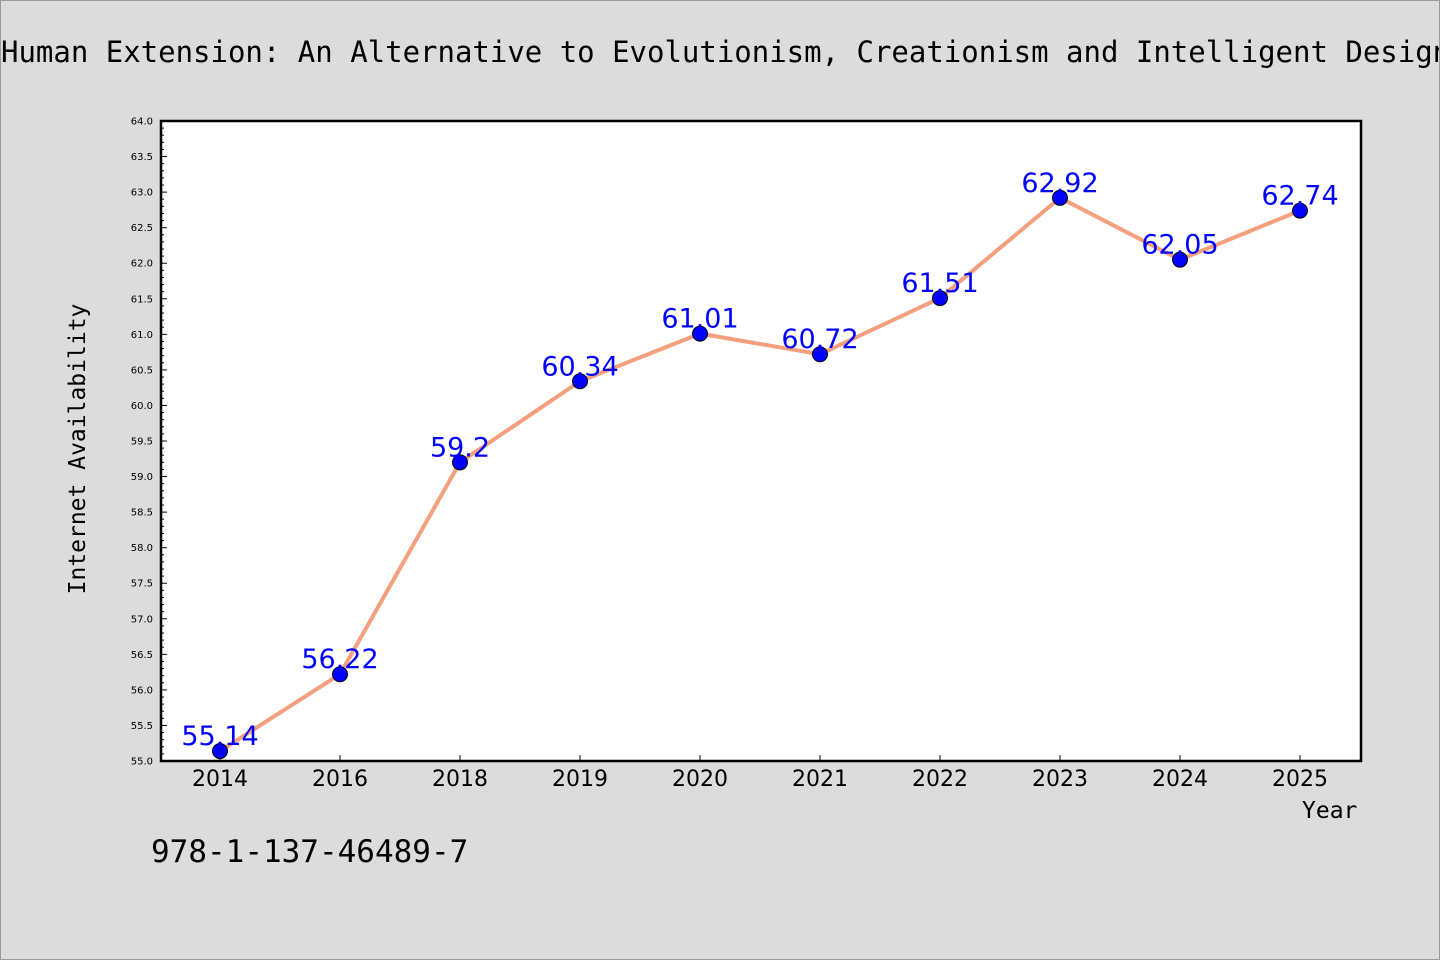 This screenshot has height=960, width=1440. What do you see at coordinates (460, 779) in the screenshot?
I see `x-tick-label: 2018` at bounding box center [460, 779].